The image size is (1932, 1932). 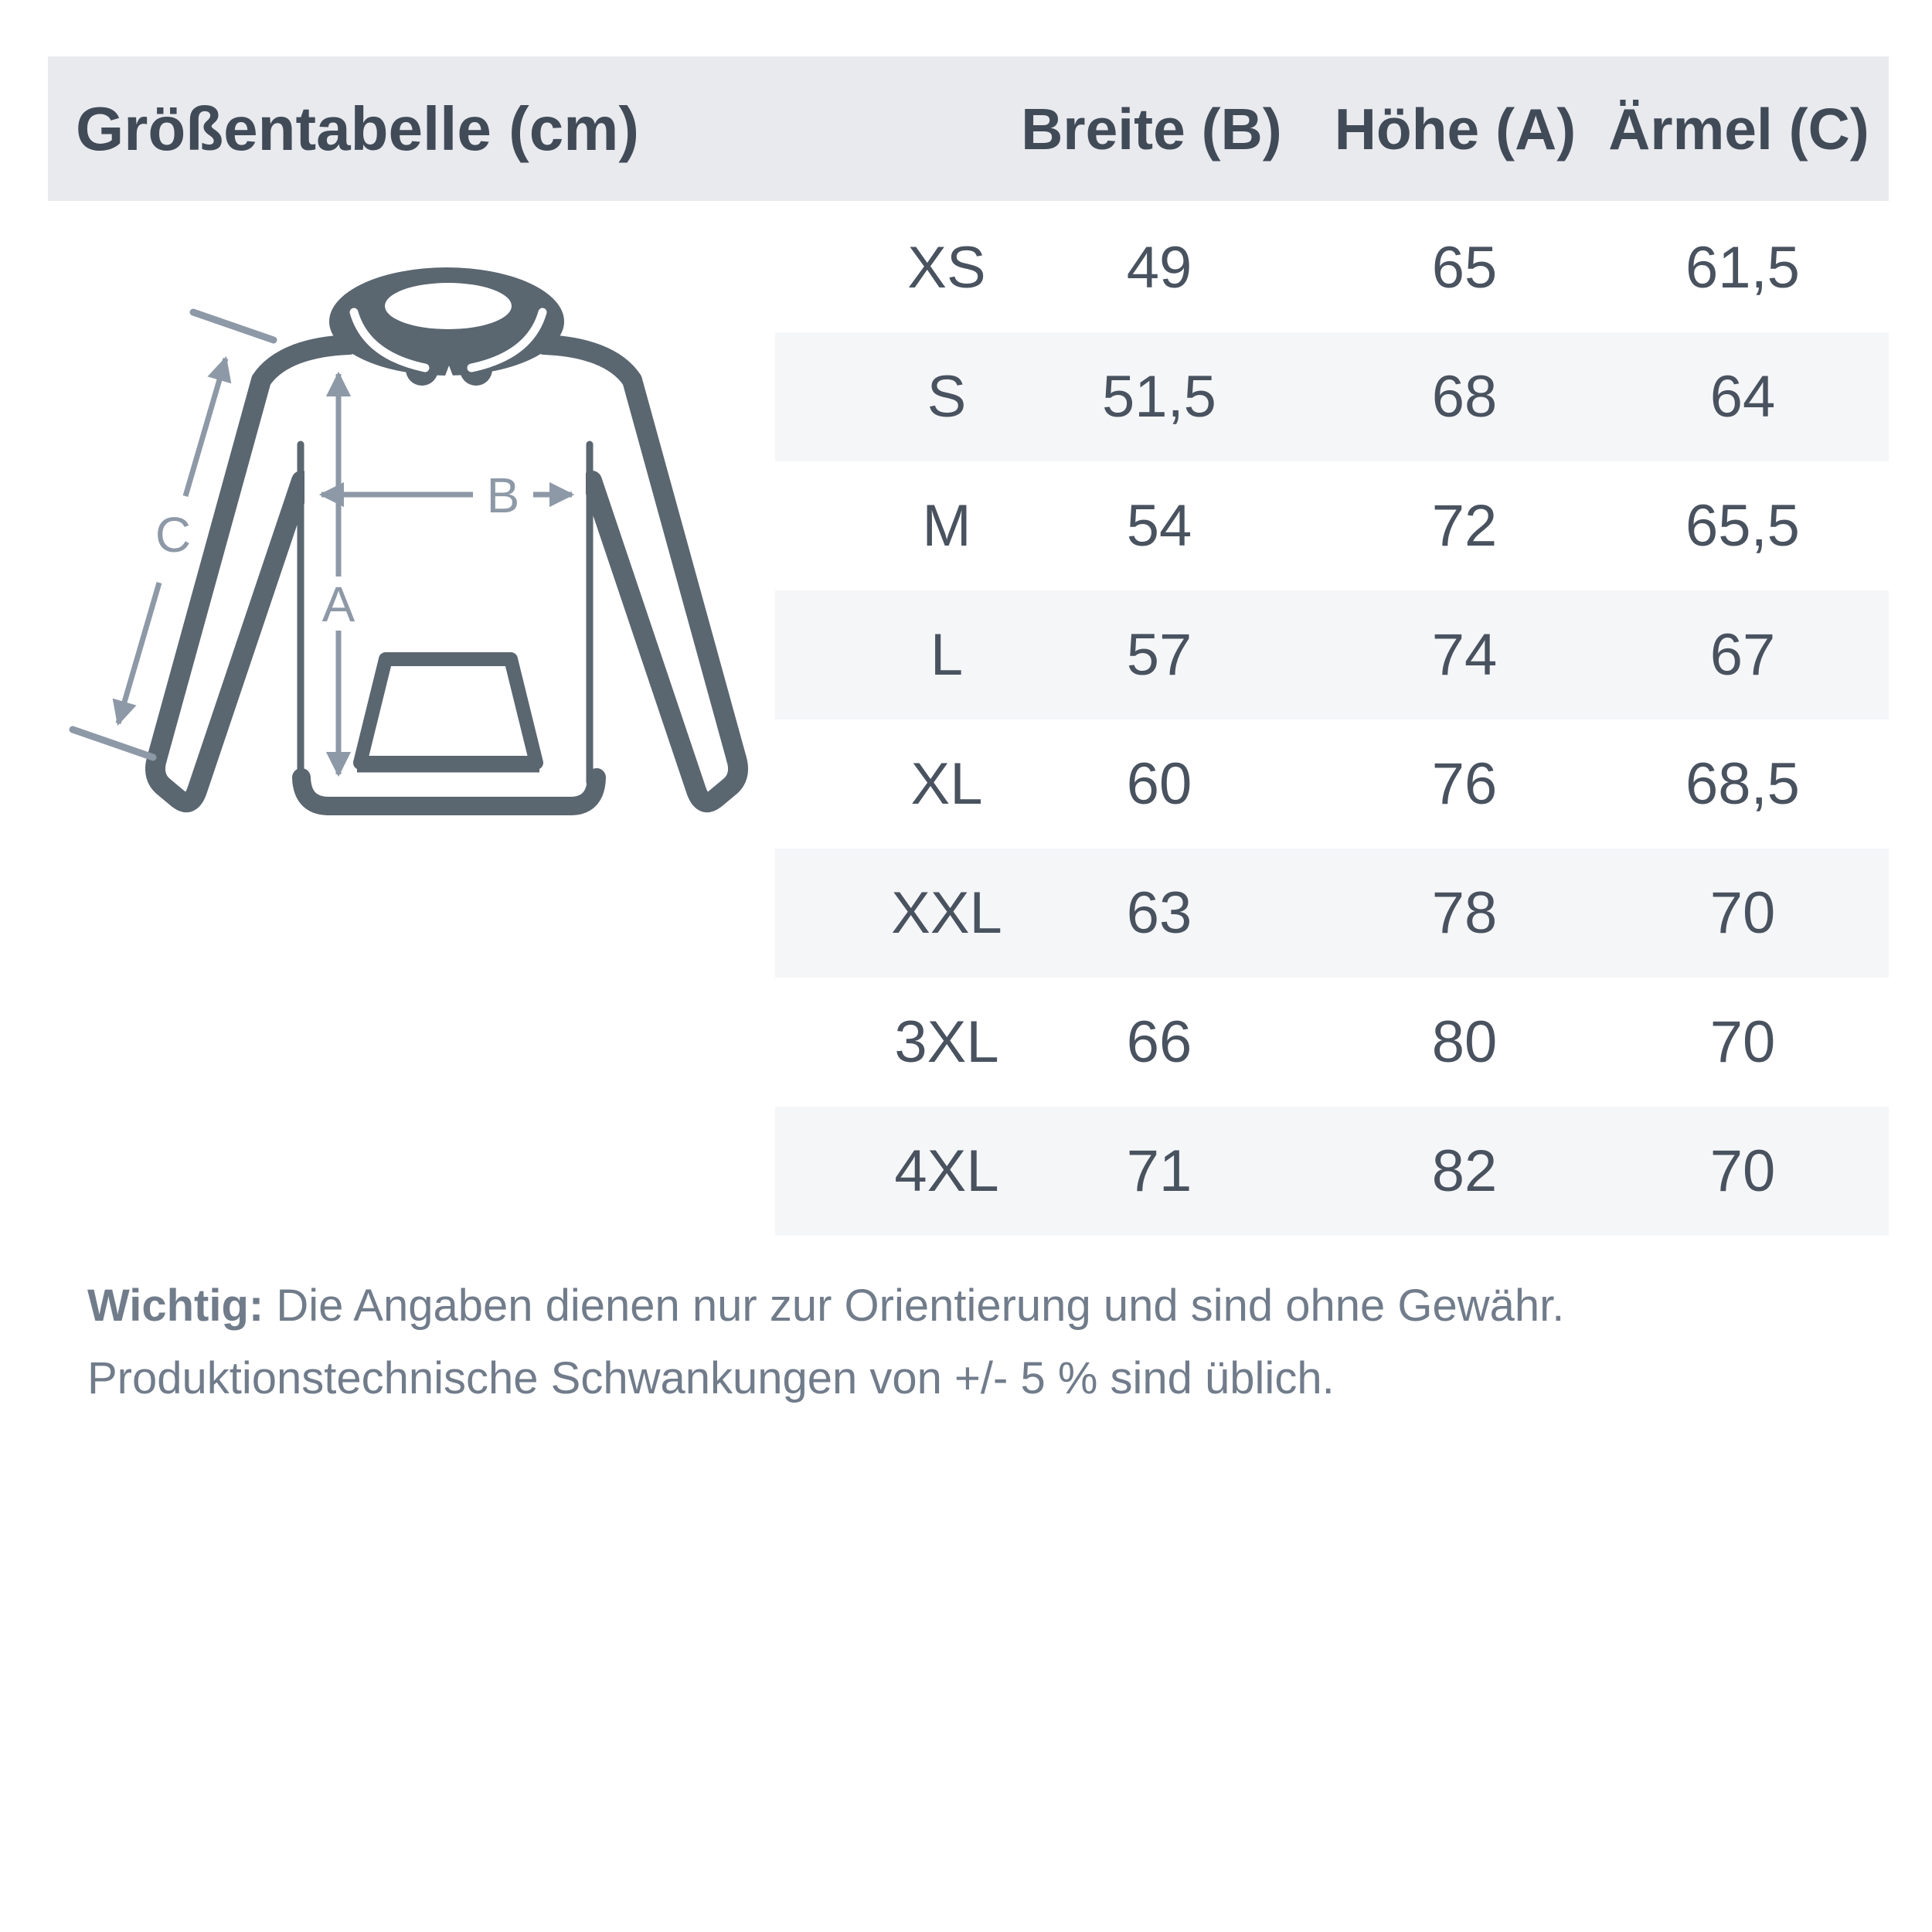 What do you see at coordinates (947, 1042) in the screenshot?
I see `cell-size: 3XL` at bounding box center [947, 1042].